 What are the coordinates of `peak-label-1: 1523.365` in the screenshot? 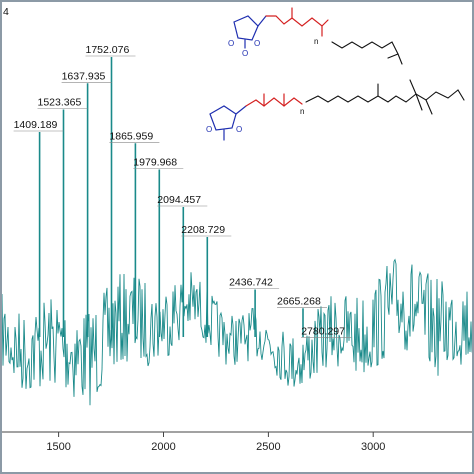 It's located at (60, 103).